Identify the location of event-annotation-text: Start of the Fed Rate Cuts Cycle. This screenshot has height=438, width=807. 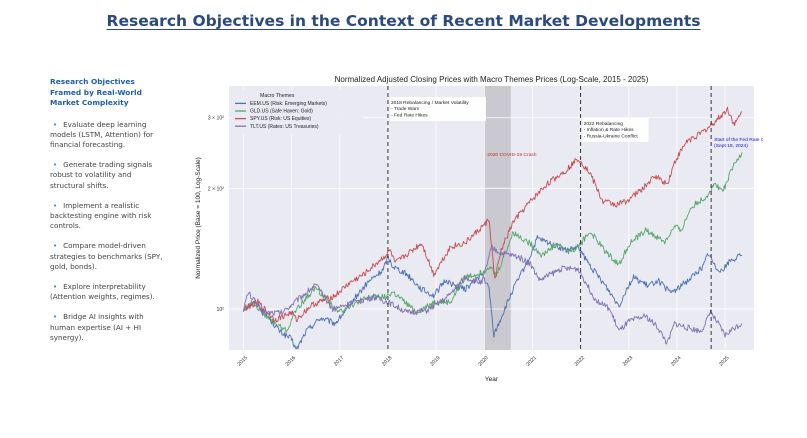
(738, 140).